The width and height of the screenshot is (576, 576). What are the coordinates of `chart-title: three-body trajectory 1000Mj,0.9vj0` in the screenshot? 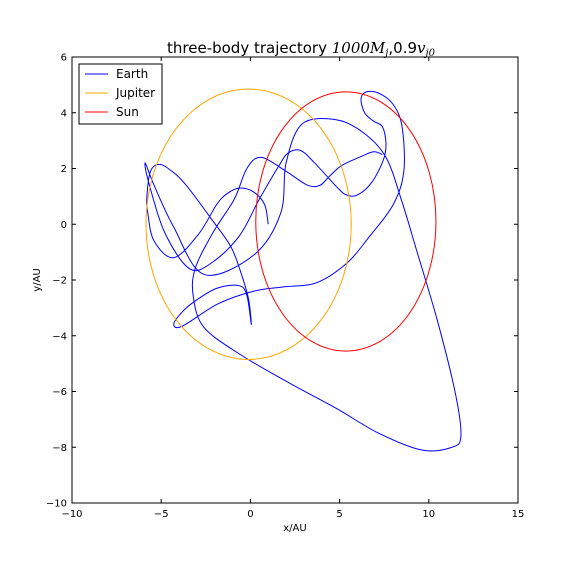 It's located at (301, 49).